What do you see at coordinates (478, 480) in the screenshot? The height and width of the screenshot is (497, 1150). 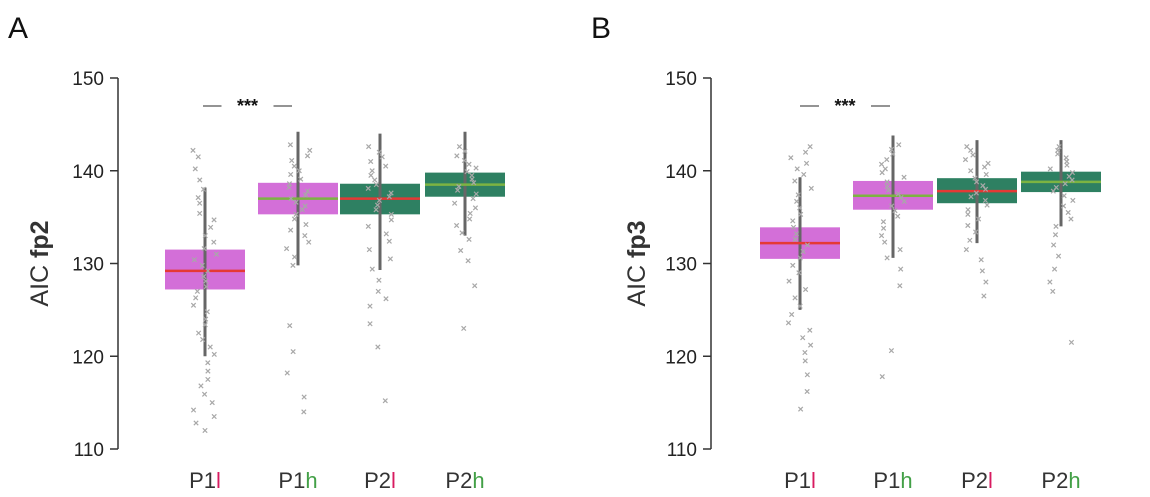 I see `x-tick-label-suffix: h` at bounding box center [478, 480].